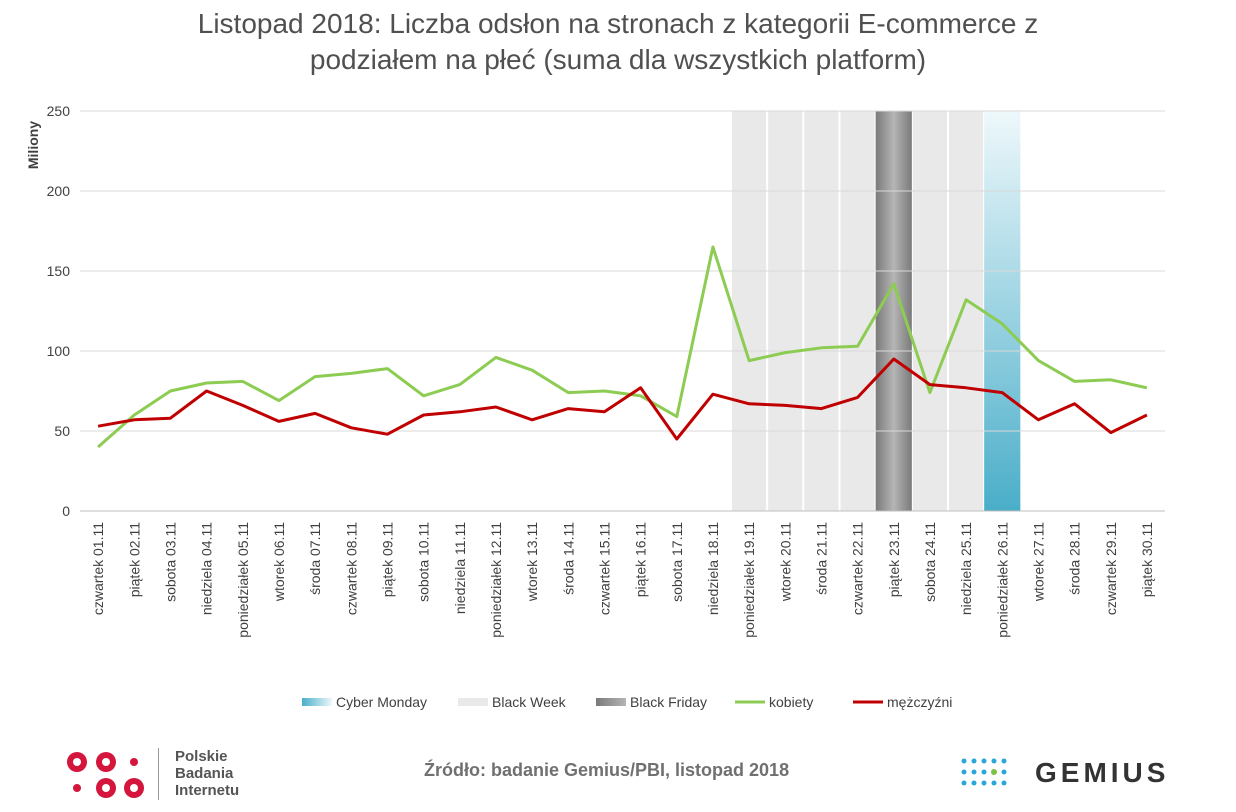 Image resolution: width=1236 pixels, height=812 pixels. I want to click on x-tick-label: niedziela 25.11, so click(966, 568).